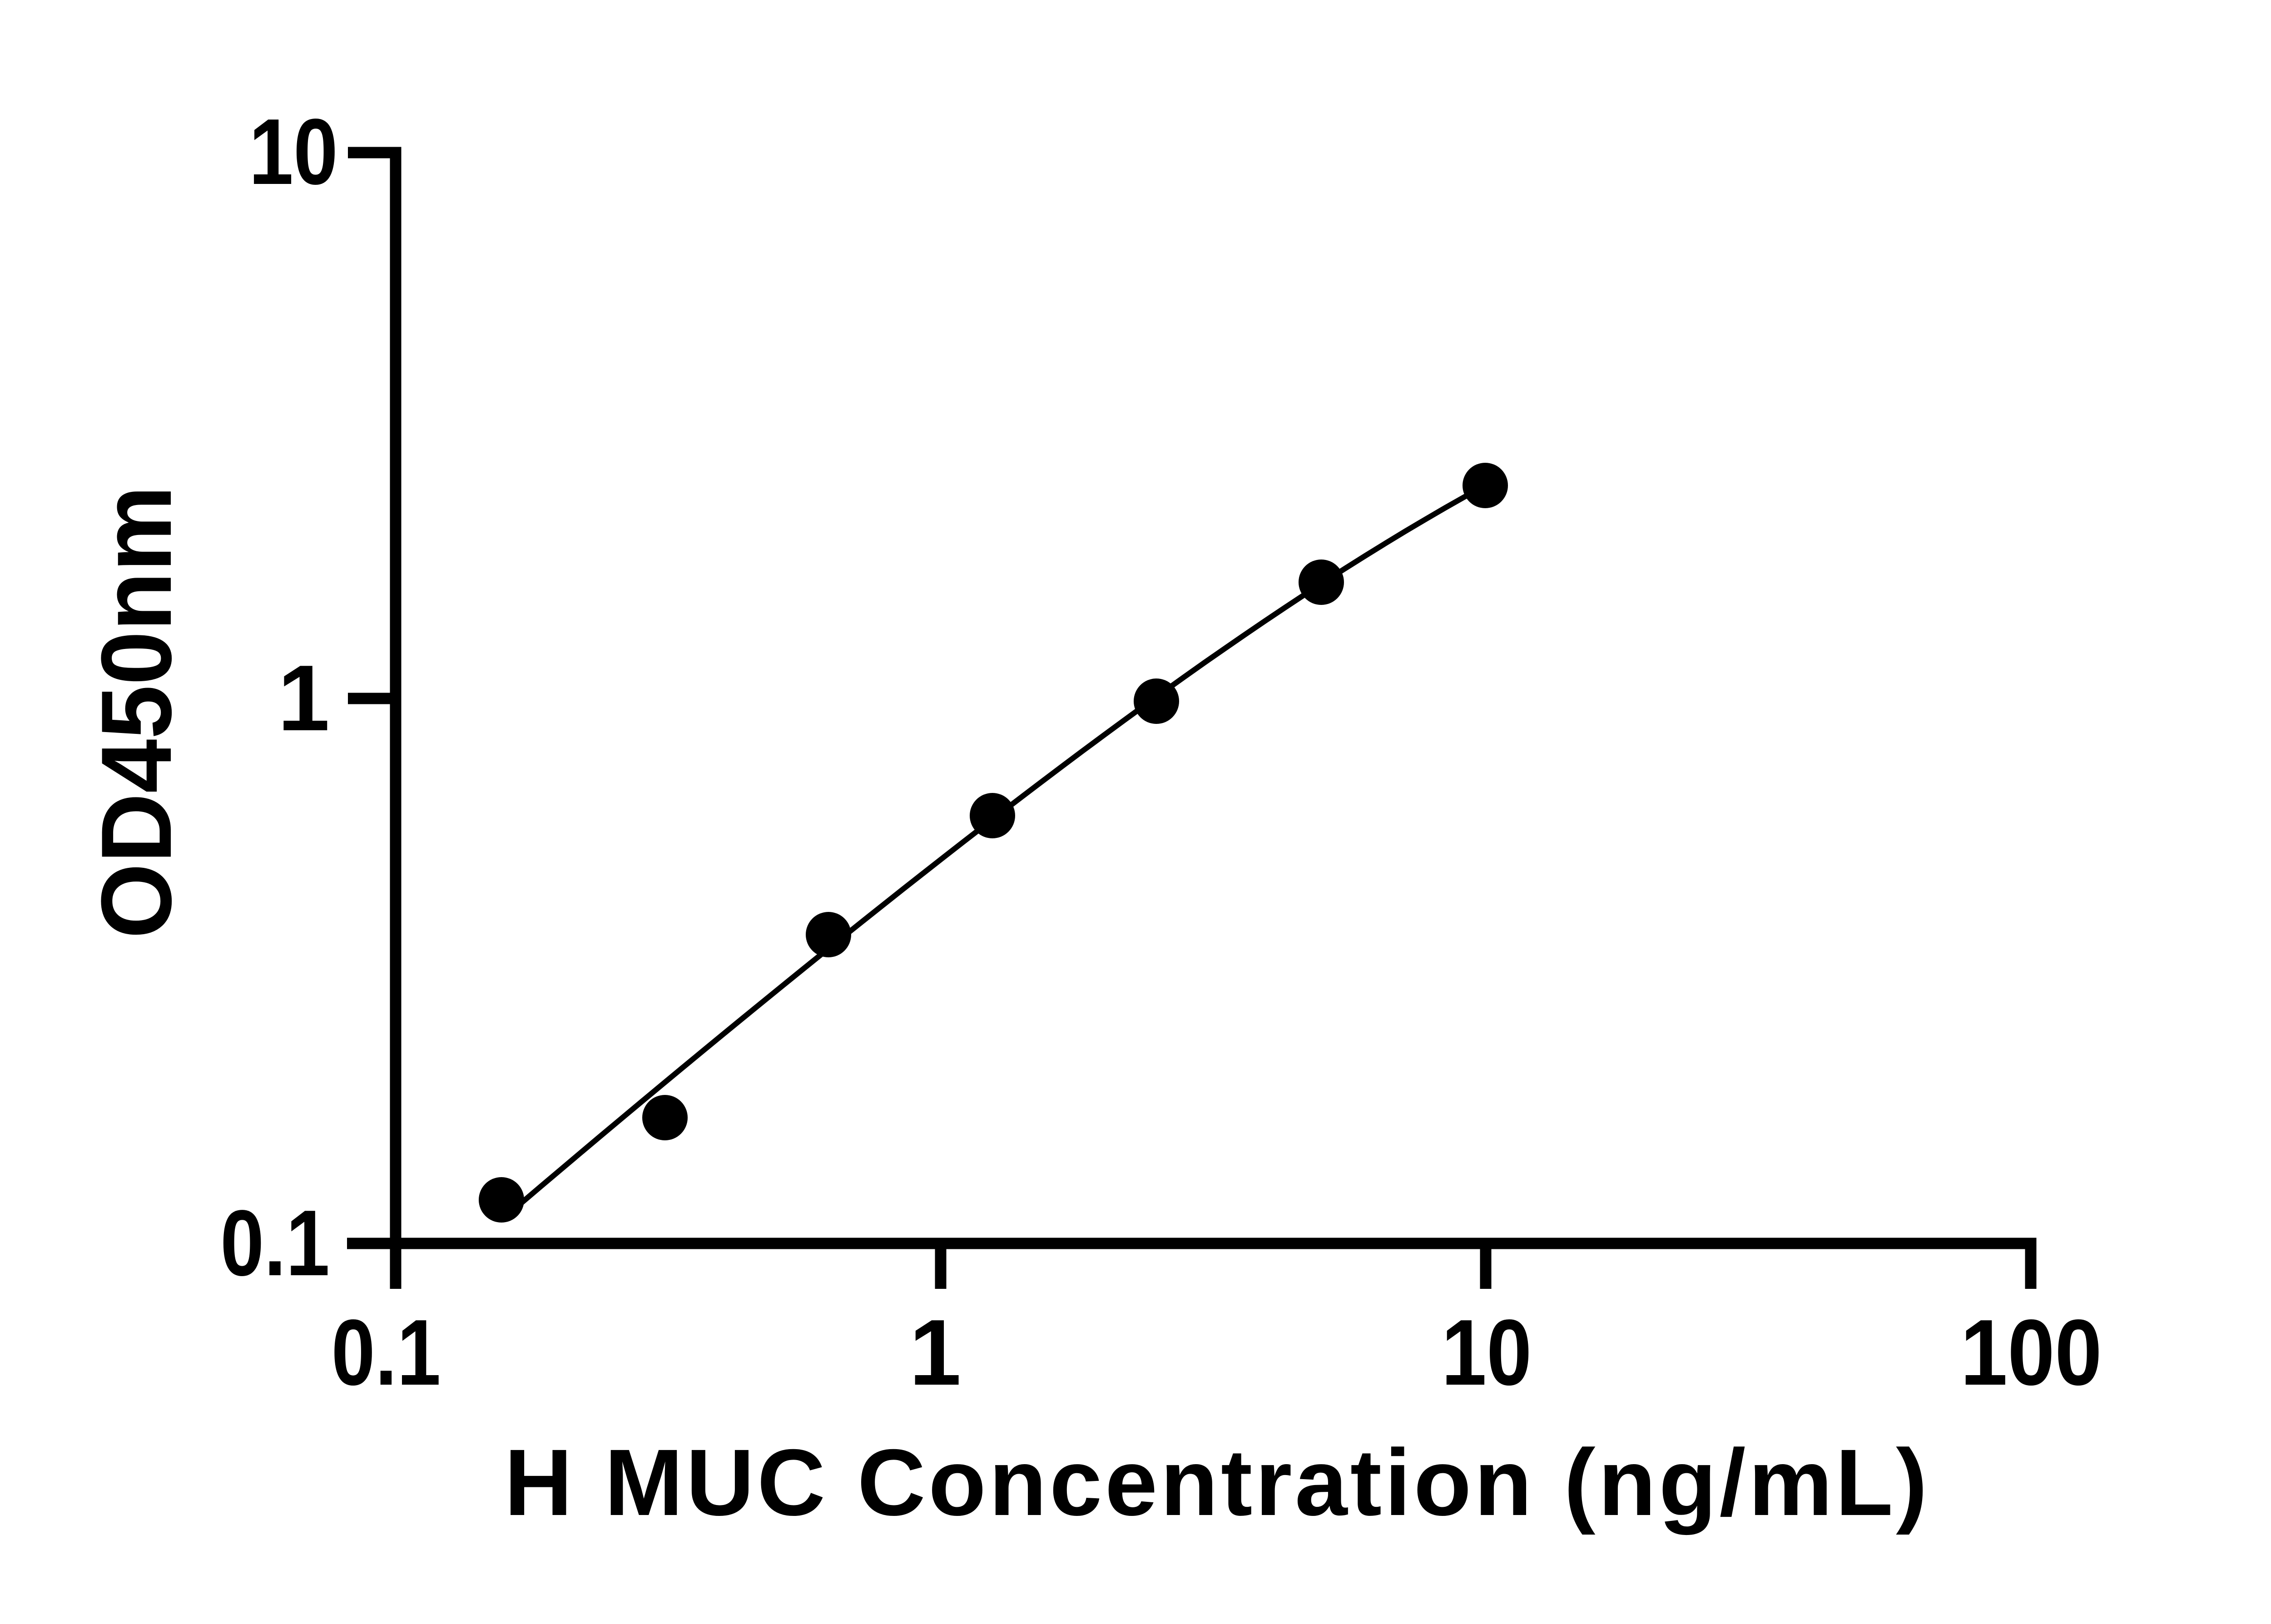 The height and width of the screenshot is (1624, 2271). Describe the element at coordinates (1217, 1482) in the screenshot. I see `svg-text: H MUC Concentration (ng/mL)` at that location.